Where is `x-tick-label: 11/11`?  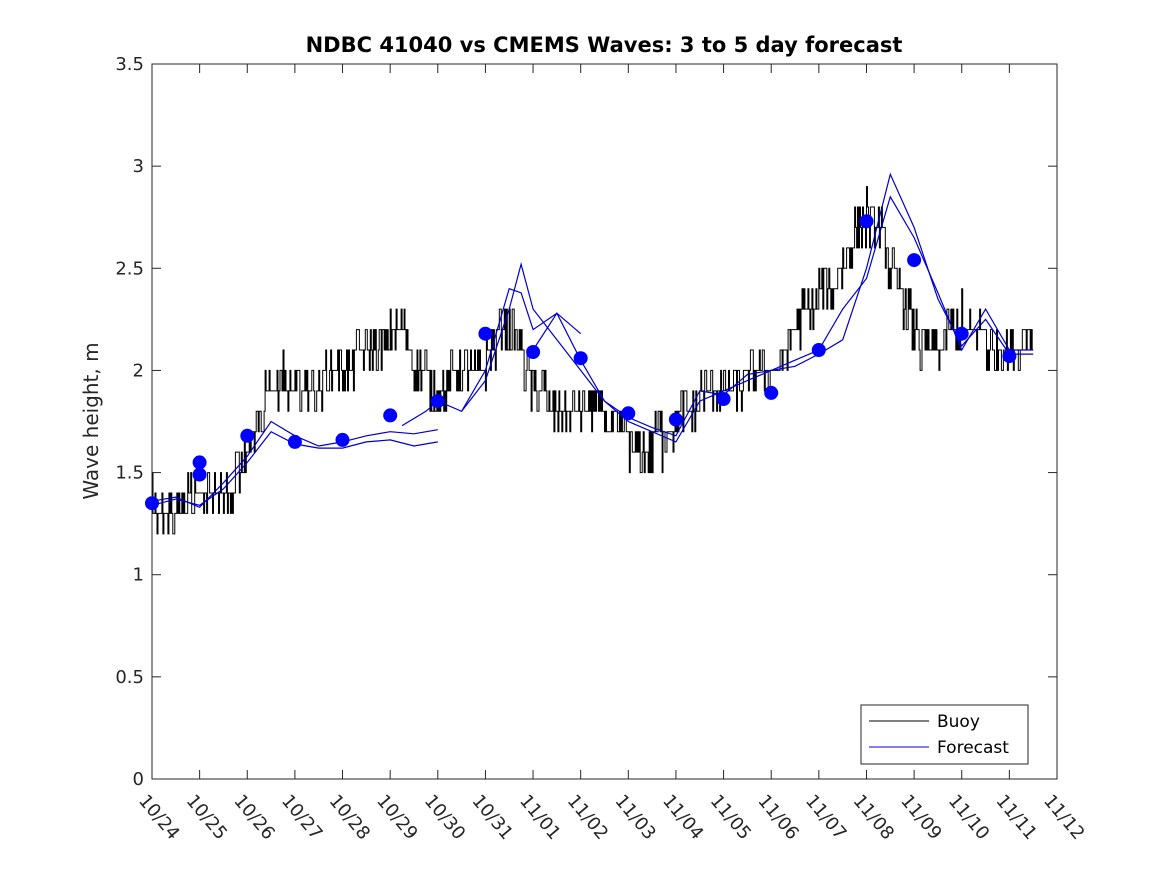 x-tick-label: 11/11 is located at coordinates (1016, 817).